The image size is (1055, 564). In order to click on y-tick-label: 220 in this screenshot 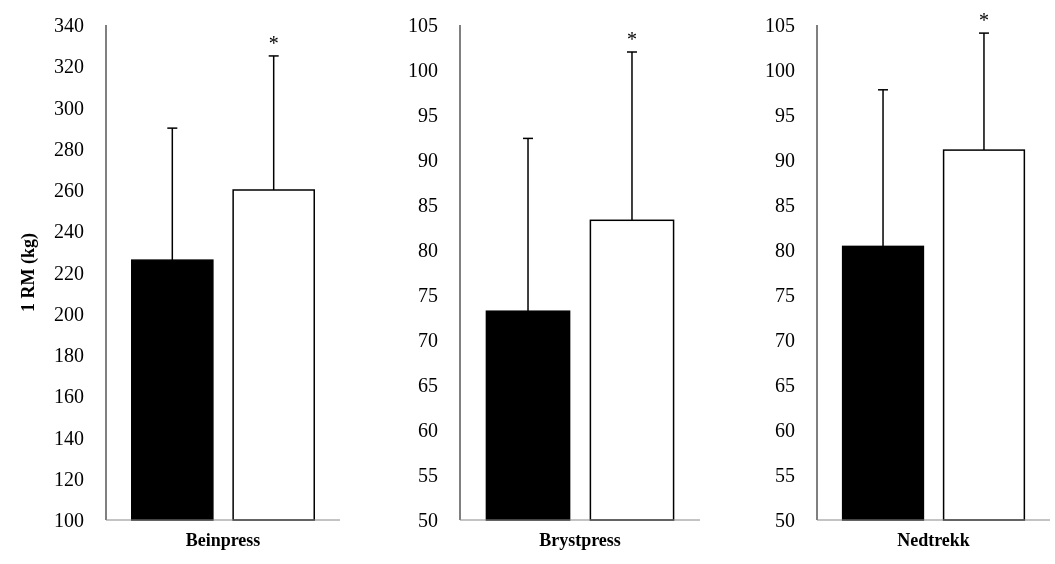, I will do `click(69, 272)`.